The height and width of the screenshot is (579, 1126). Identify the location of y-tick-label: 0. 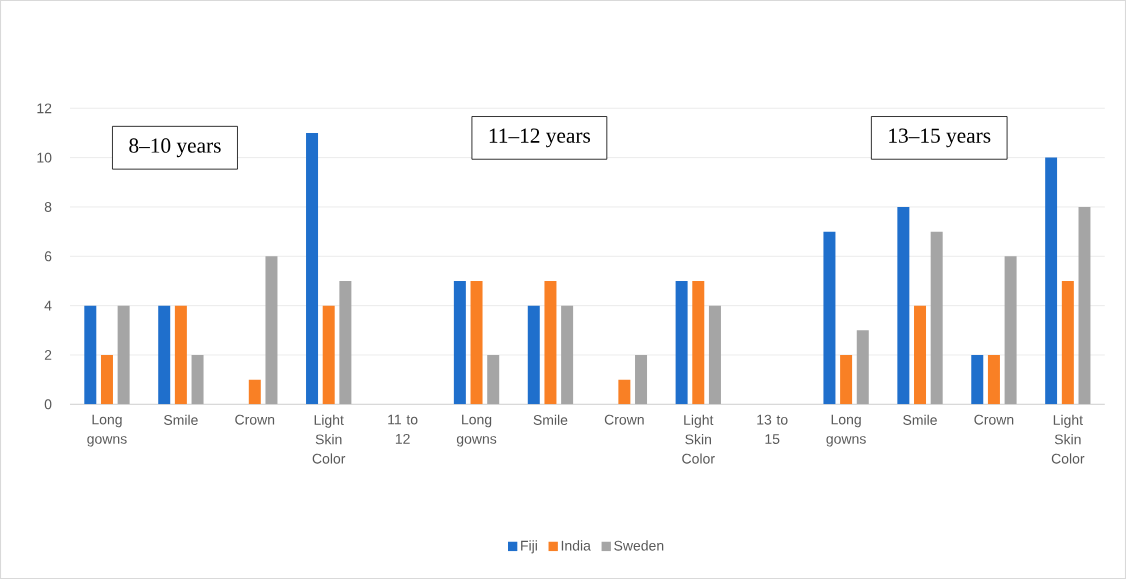
(48, 404).